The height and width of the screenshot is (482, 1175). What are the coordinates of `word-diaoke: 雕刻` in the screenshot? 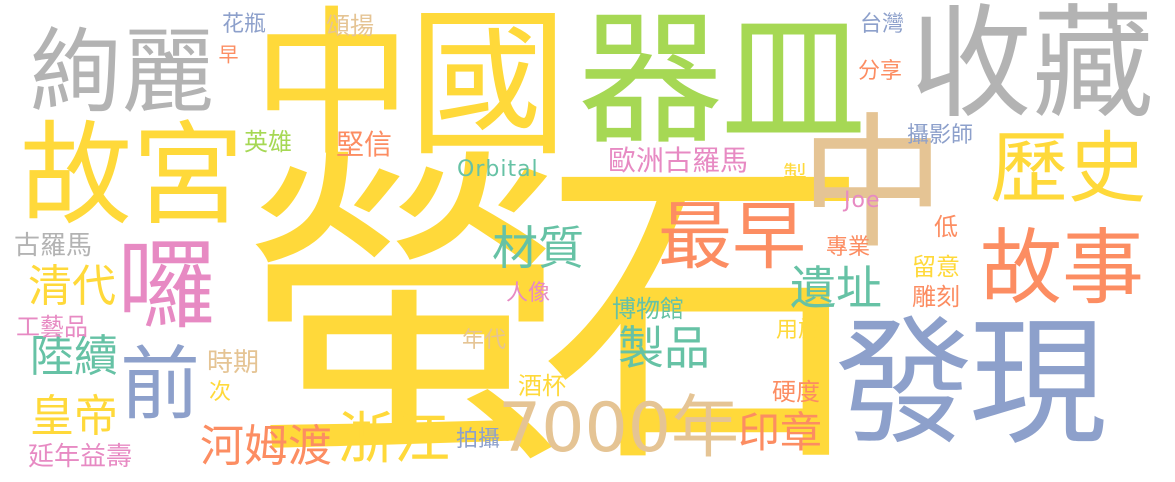 It's located at (936, 297).